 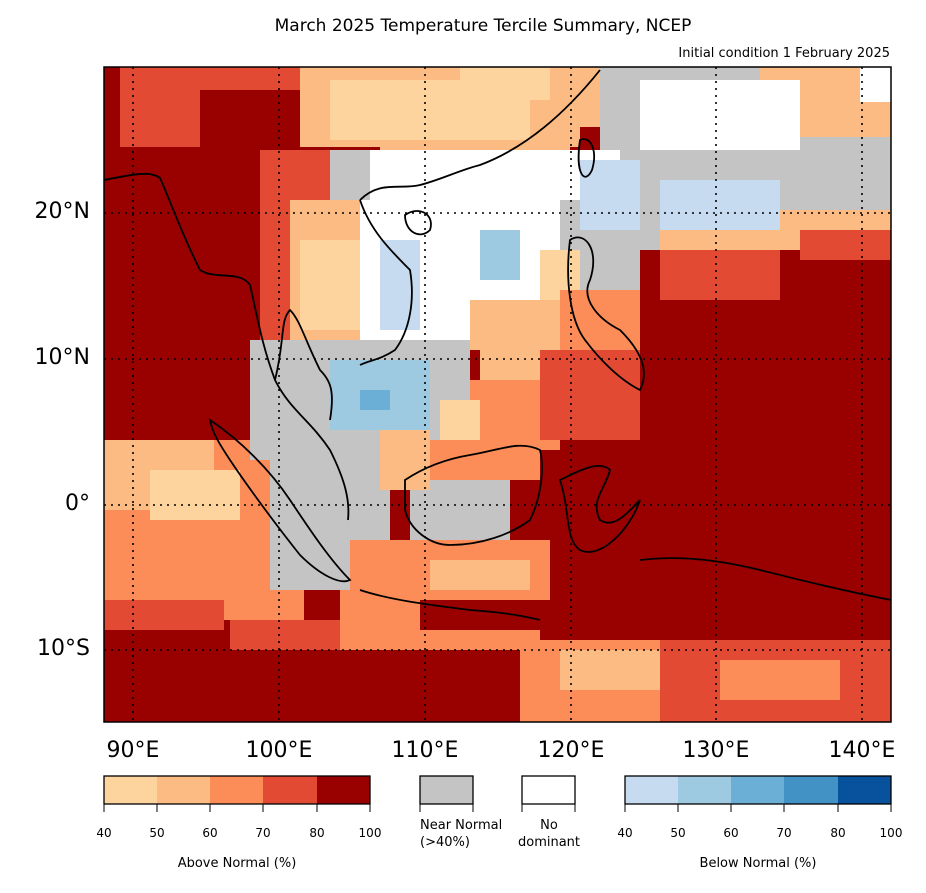 What do you see at coordinates (784, 53) in the screenshot?
I see `map-subtitle: Initial condition 1 February 2025` at bounding box center [784, 53].